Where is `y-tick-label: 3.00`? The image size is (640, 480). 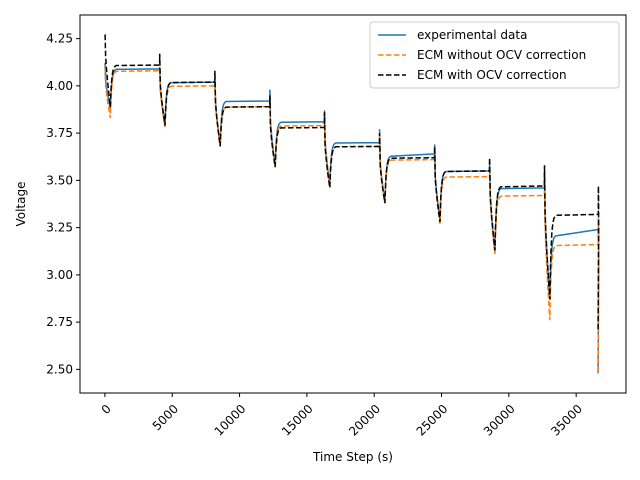
y-tick-label: 3.00 is located at coordinates (59, 275).